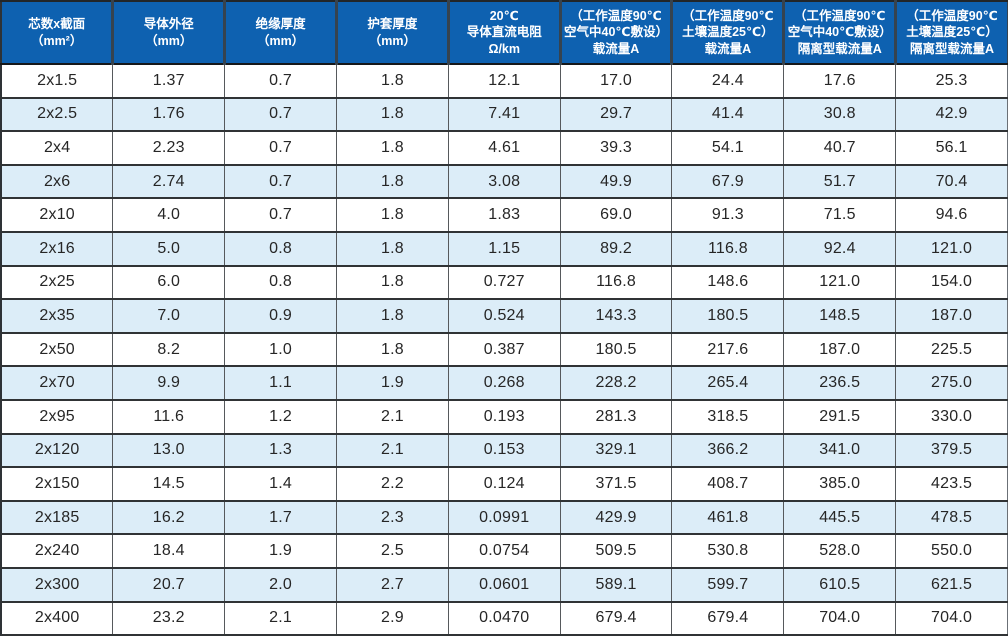 The width and height of the screenshot is (1008, 638). Describe the element at coordinates (840, 619) in the screenshot. I see `table-cell: 704.0` at that location.